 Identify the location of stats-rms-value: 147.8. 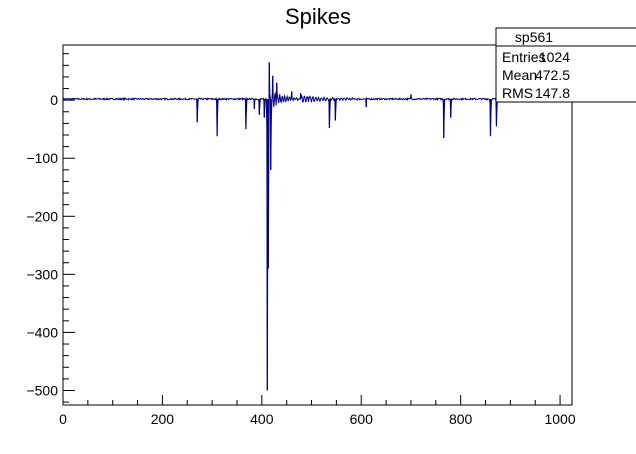
(552, 93).